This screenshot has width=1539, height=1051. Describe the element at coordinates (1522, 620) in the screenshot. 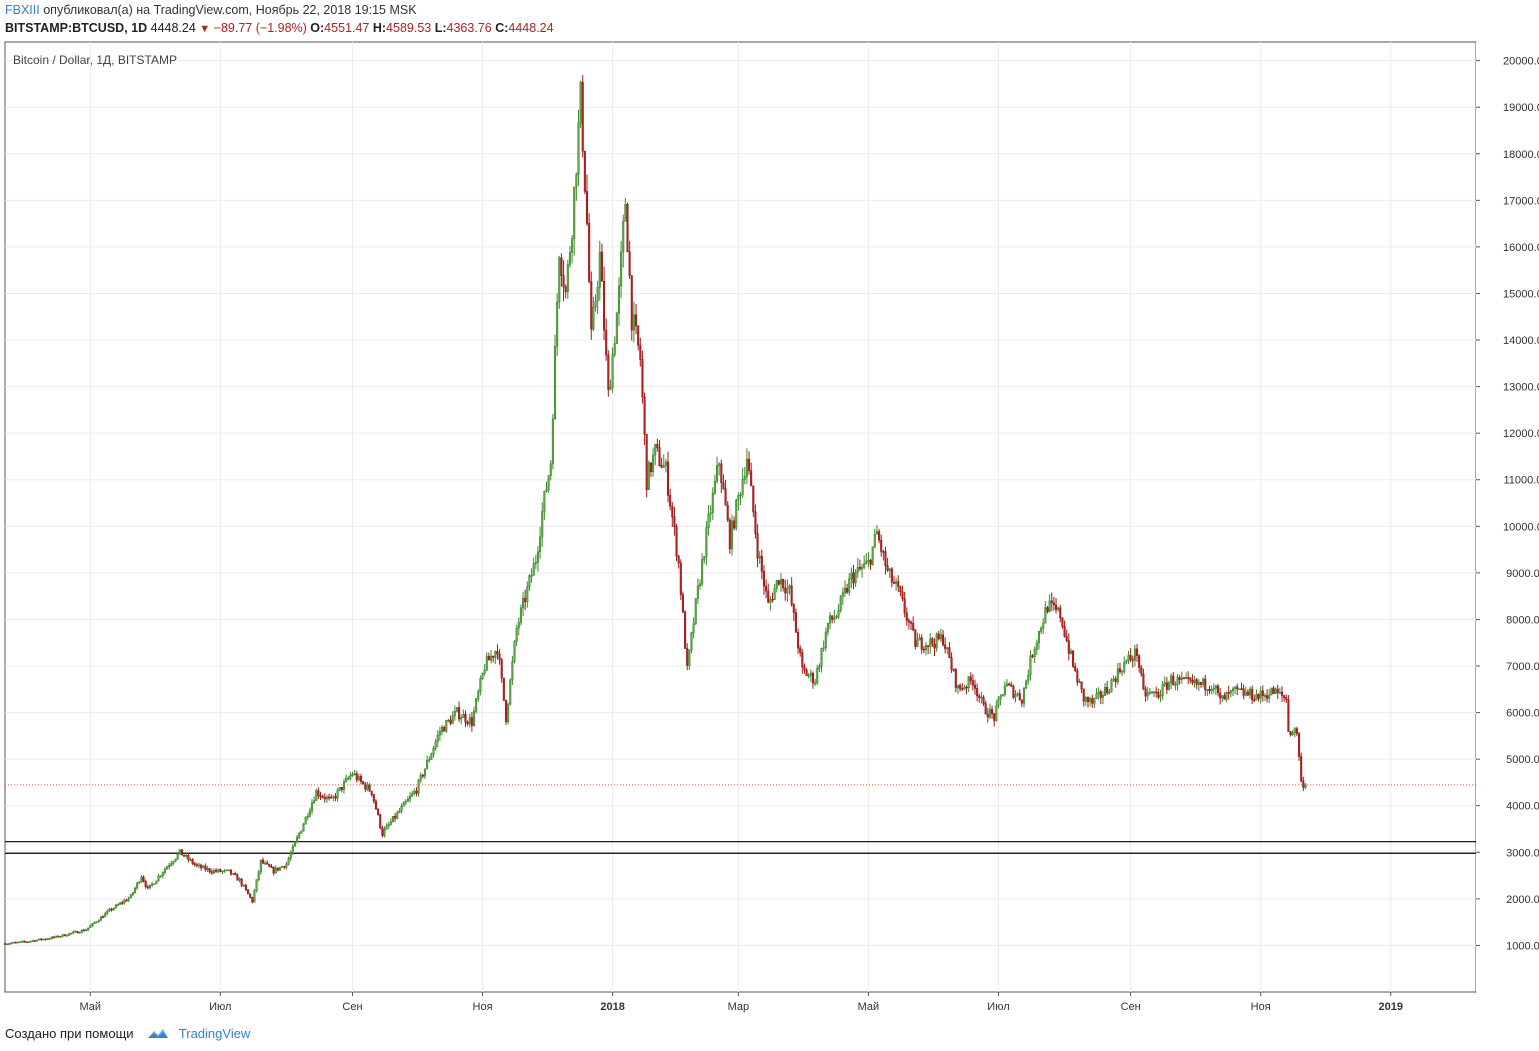

I see `y-tick-label: 8000.00` at that location.